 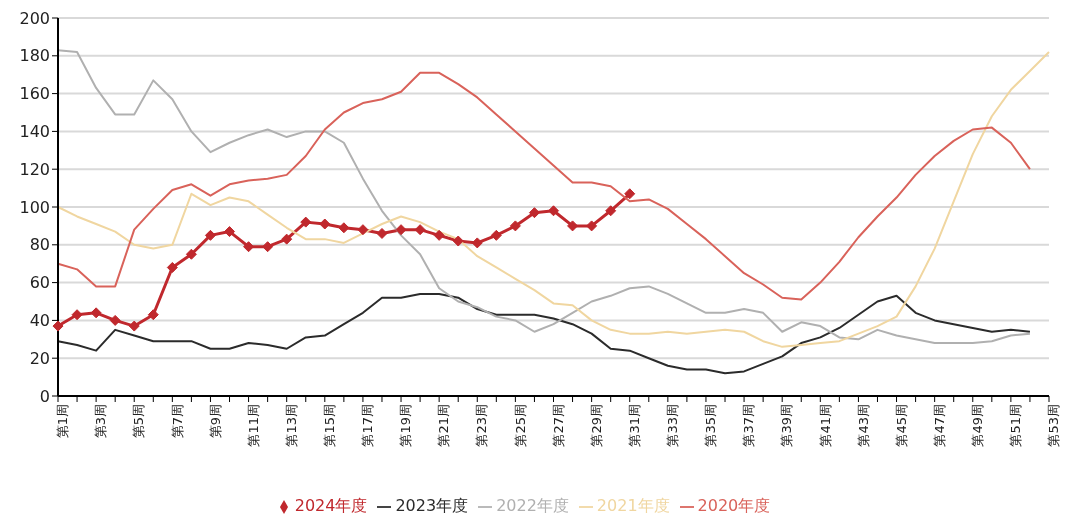 I want to click on legend-label: 2021年度, so click(x=633, y=505).